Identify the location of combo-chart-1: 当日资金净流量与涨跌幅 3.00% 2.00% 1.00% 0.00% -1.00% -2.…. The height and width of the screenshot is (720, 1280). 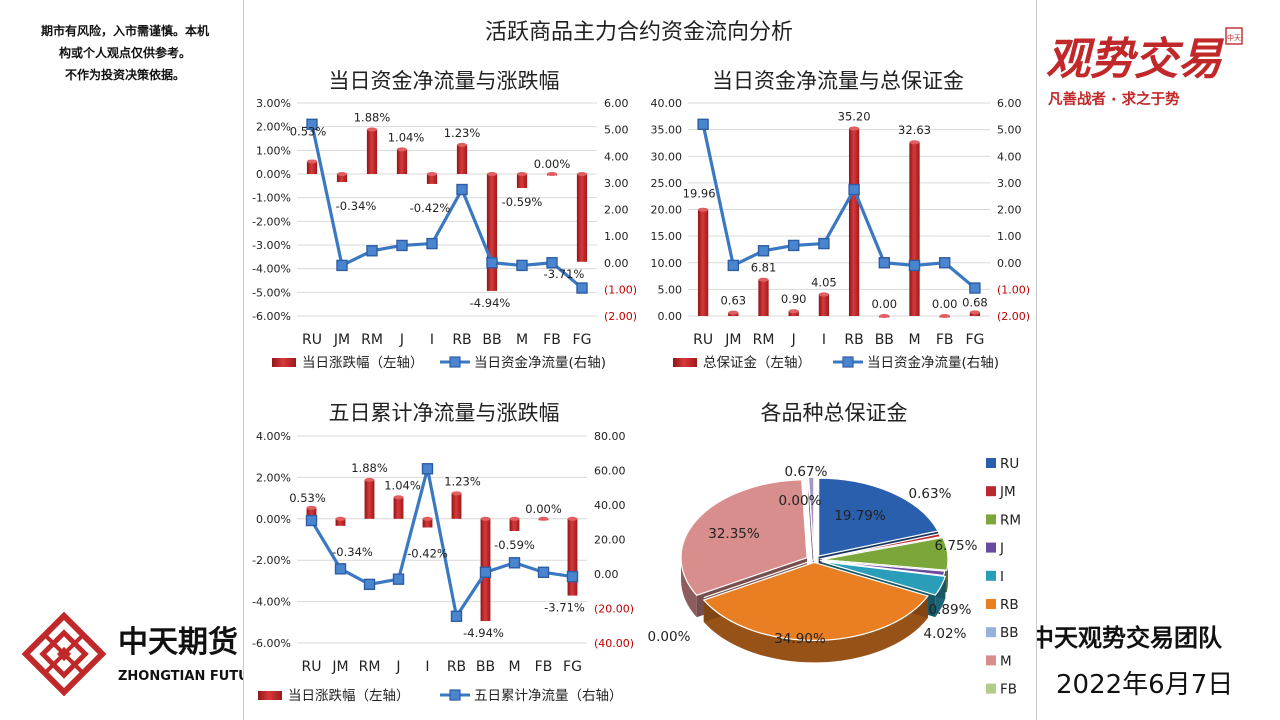
(444, 220).